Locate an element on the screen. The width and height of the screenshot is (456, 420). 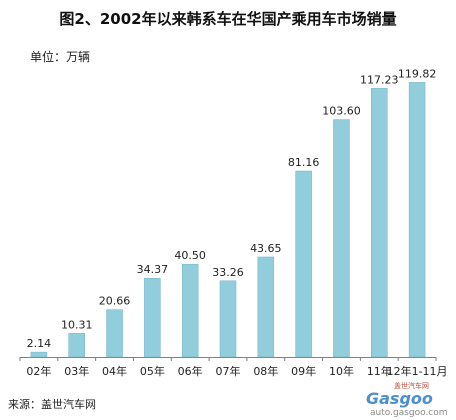
data-label: 81.16 is located at coordinates (304, 162).